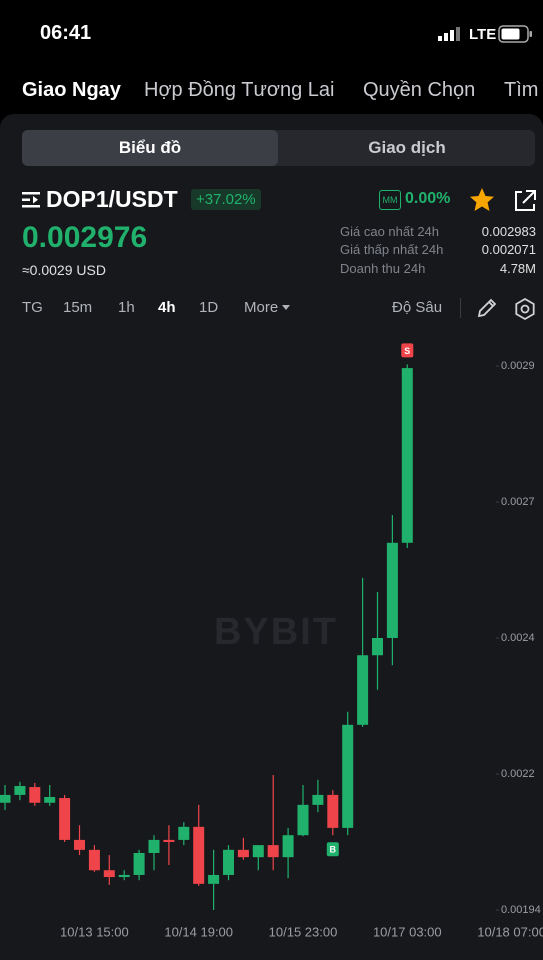 This screenshot has height=960, width=543. I want to click on draw-icon, so click(487, 308).